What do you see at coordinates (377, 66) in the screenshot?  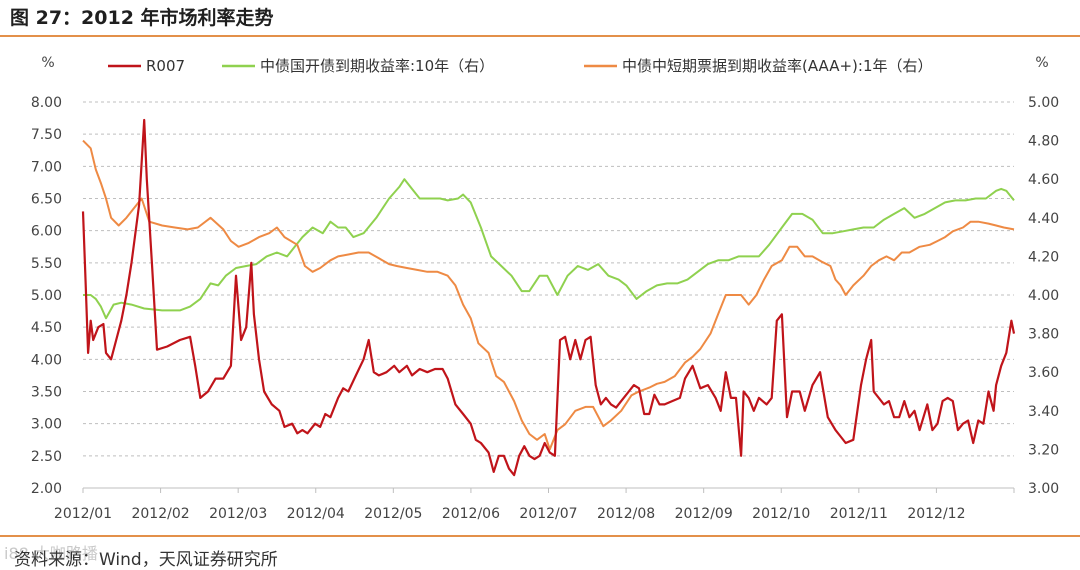 I see `legend-label-1: 中债国开债到期收益率:10年（右）` at bounding box center [377, 66].